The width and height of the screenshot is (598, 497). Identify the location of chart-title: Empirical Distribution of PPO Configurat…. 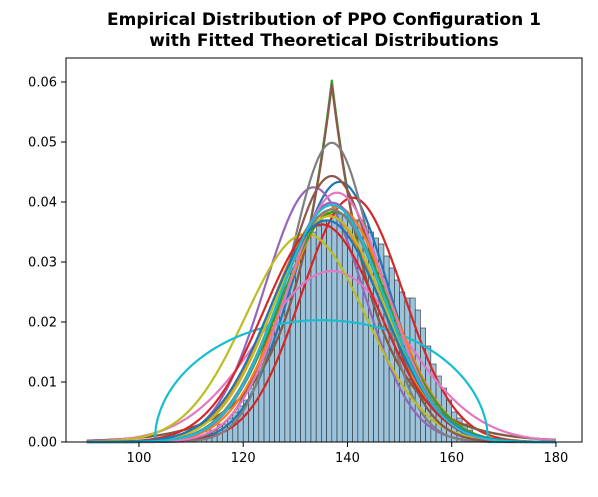
(324, 31).